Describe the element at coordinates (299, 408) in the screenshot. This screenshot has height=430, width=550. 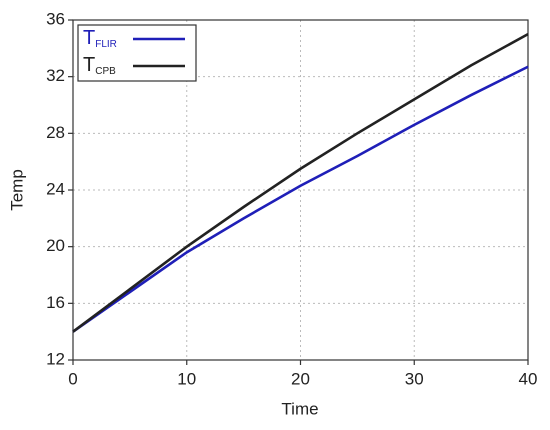
I see `x-axis-label: Time` at that location.